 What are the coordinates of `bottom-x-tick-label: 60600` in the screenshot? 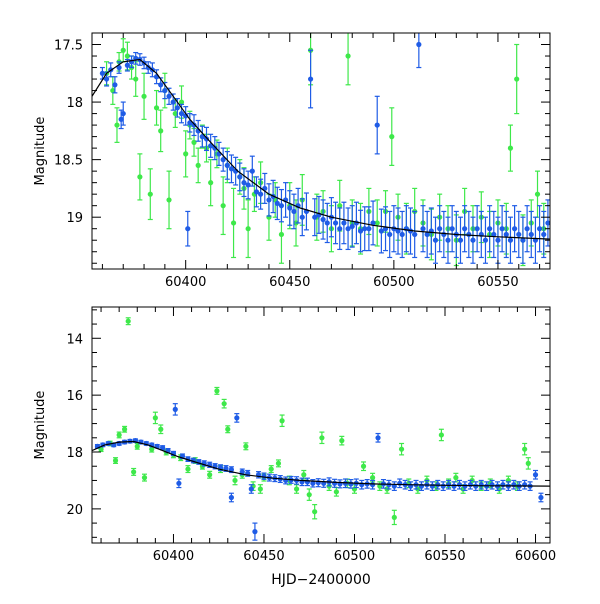 It's located at (535, 556).